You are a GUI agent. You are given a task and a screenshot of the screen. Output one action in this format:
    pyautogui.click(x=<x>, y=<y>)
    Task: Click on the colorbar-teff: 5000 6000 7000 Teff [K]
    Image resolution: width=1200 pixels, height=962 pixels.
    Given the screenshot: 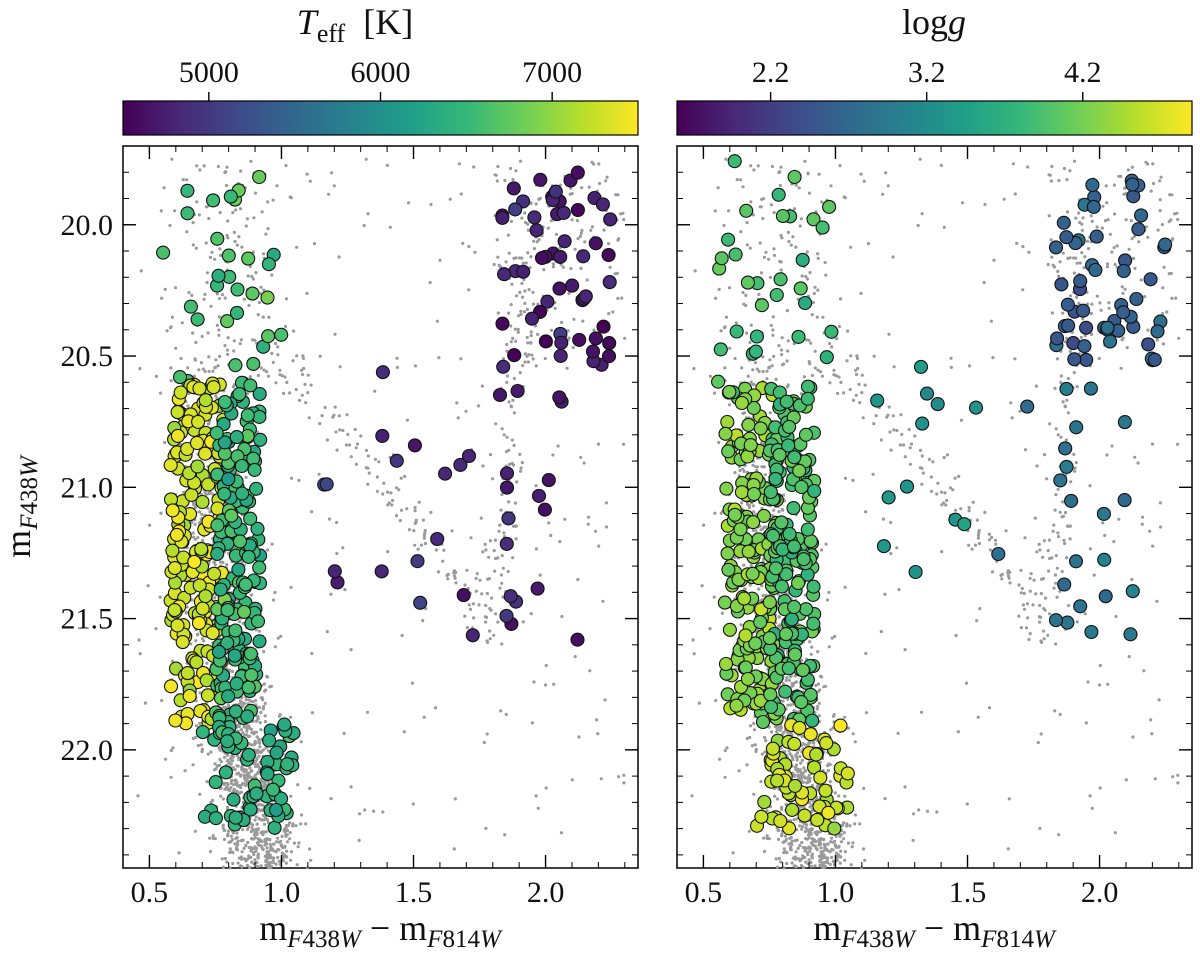 What is the action you would take?
    pyautogui.click(x=380, y=69)
    